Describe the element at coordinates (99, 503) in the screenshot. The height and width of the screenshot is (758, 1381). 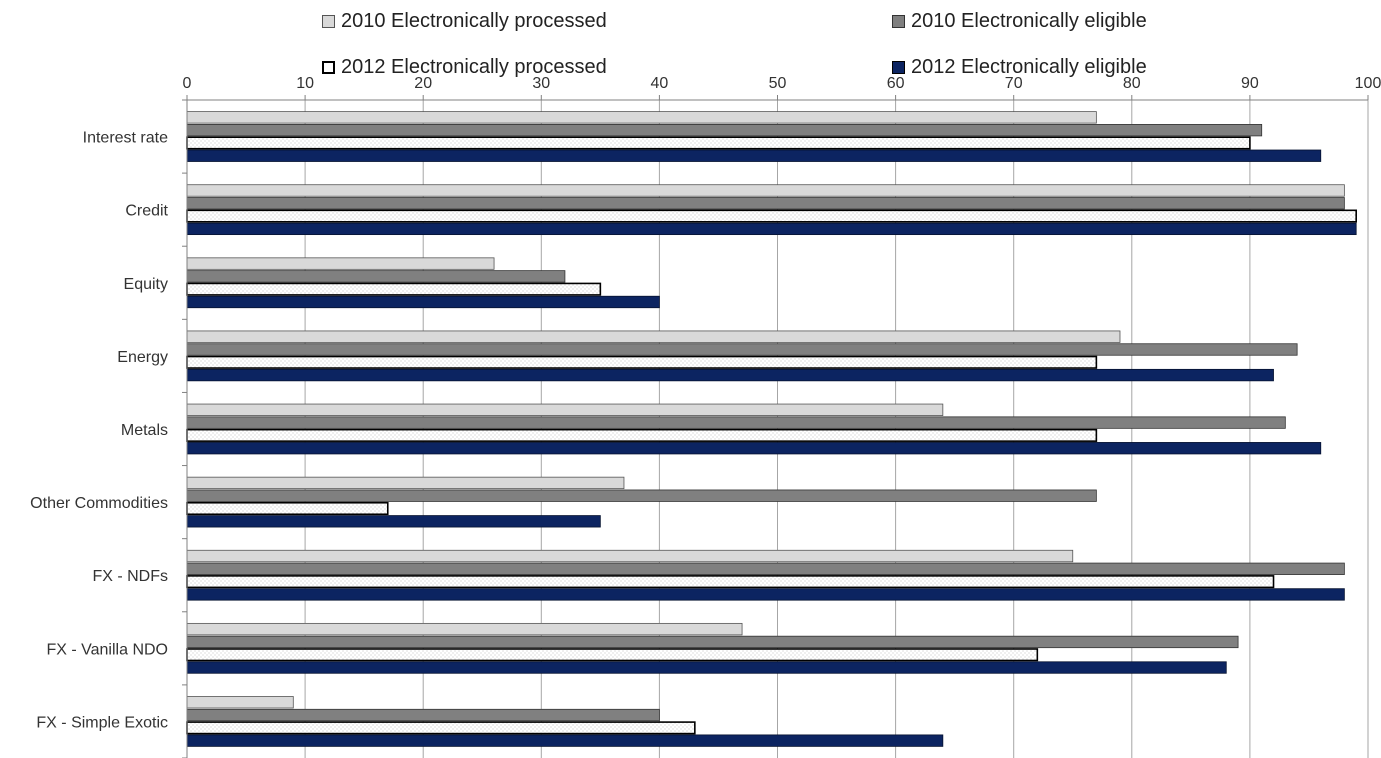
I see `category-label-other-commodities: Other Commodities` at that location.